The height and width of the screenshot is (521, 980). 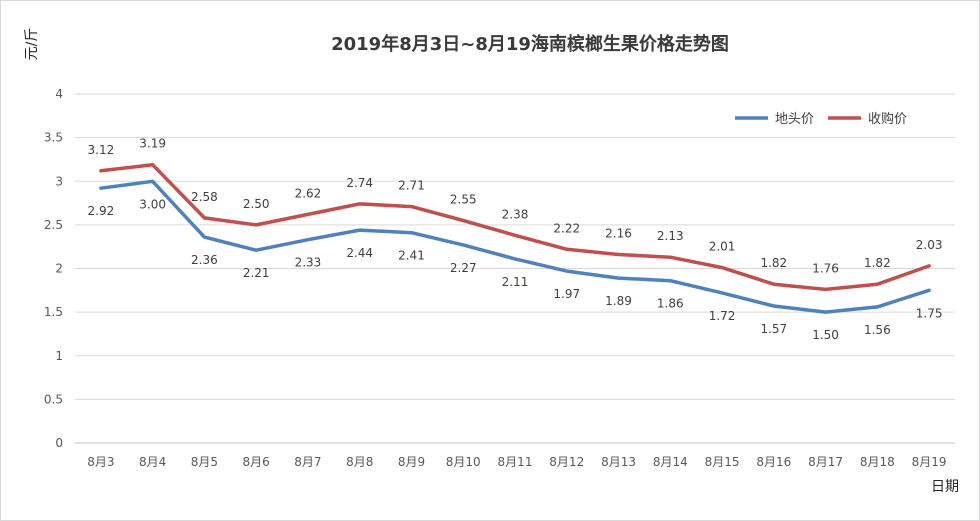 What do you see at coordinates (204, 260) in the screenshot?
I see `data-label: 2.36` at bounding box center [204, 260].